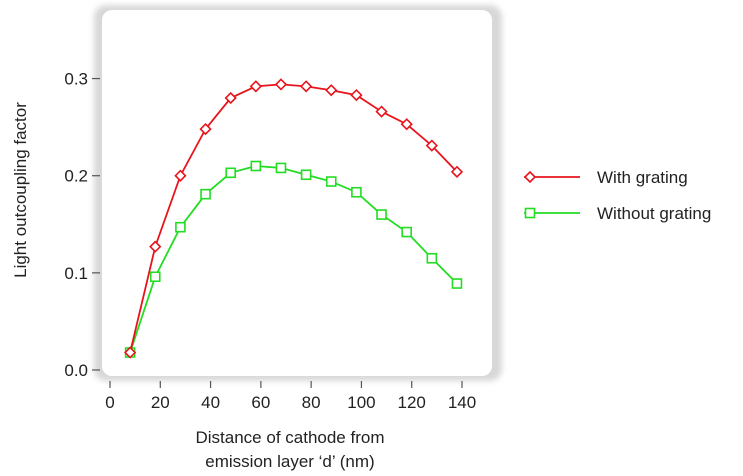  I want to click on x-axis-title-line1: Distance of cathode from, so click(290, 437).